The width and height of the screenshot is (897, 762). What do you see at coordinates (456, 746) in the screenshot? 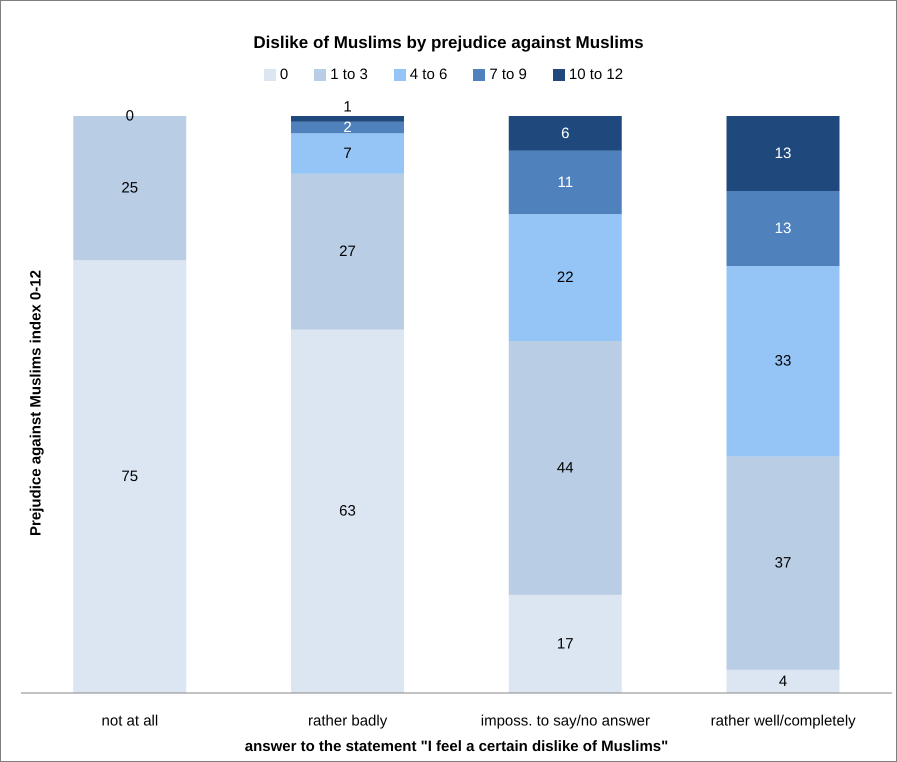
I see `x-axis-title: answer to the statement "I feel a certain dislike of Muslims"` at bounding box center [456, 746].